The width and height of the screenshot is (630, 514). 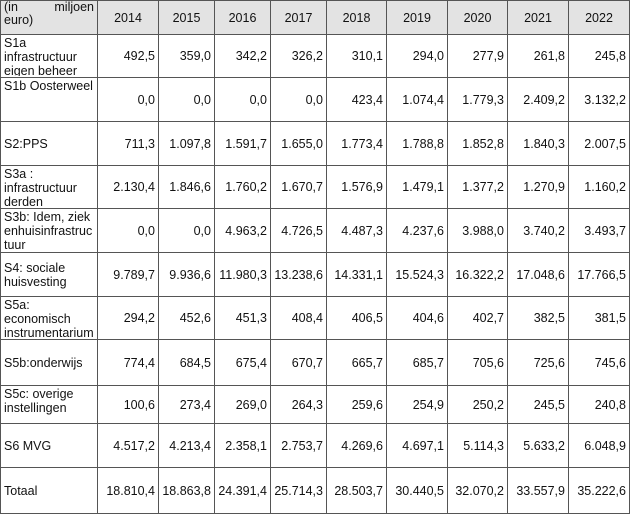 What do you see at coordinates (195, 318) in the screenshot?
I see `value: 452,6` at bounding box center [195, 318].